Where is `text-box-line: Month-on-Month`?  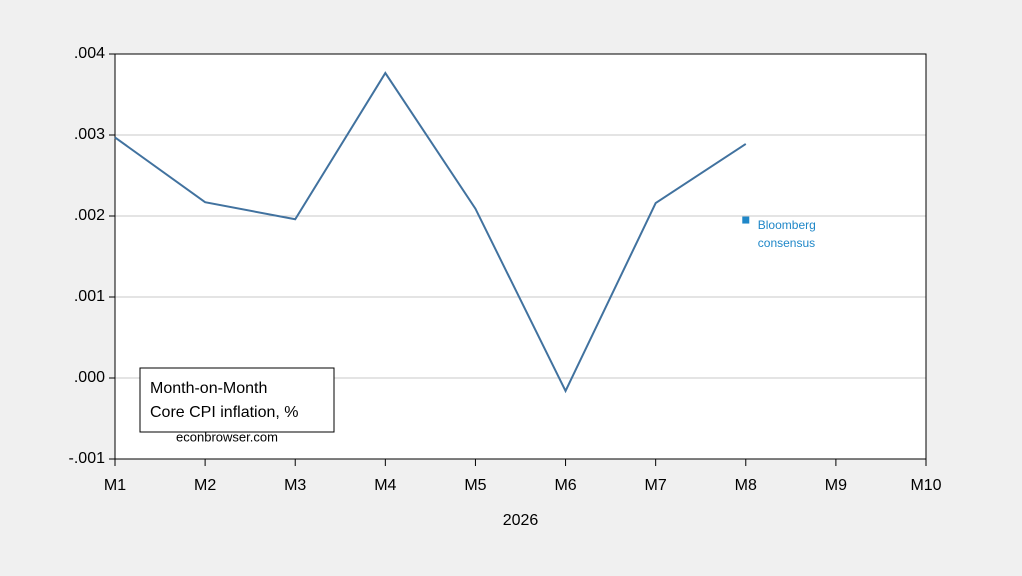
text-box-line: Month-on-Month is located at coordinates (208, 388).